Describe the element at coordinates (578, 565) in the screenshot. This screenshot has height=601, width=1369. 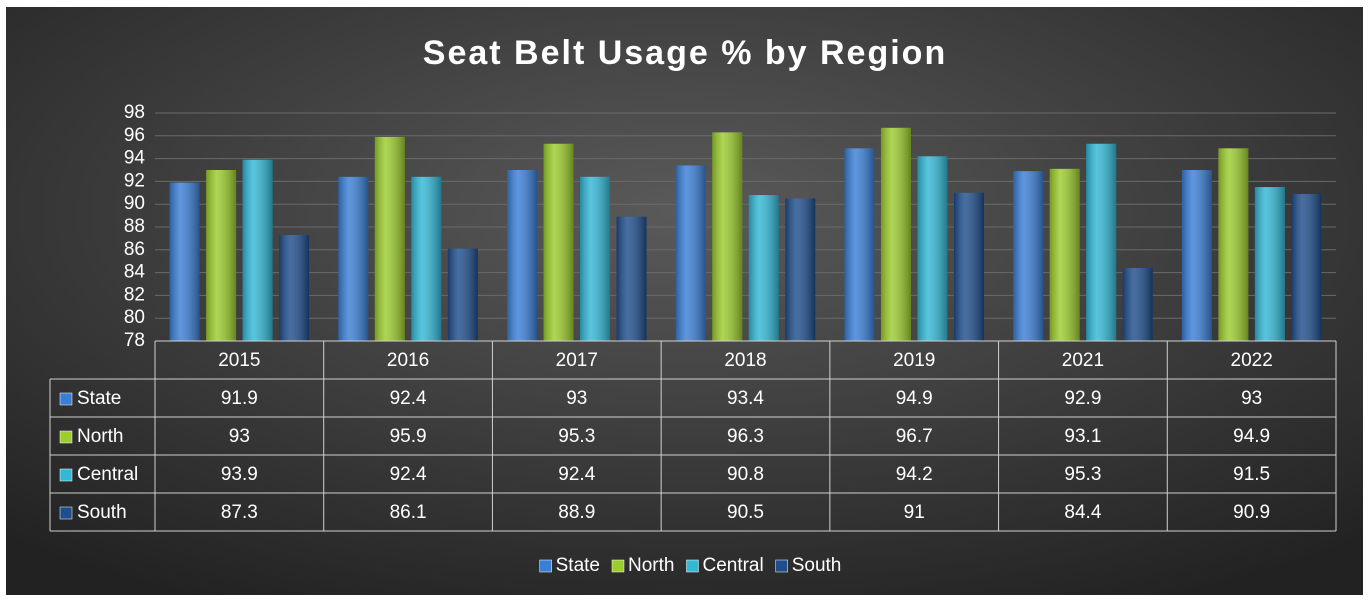
I see `legend-label: State` at that location.